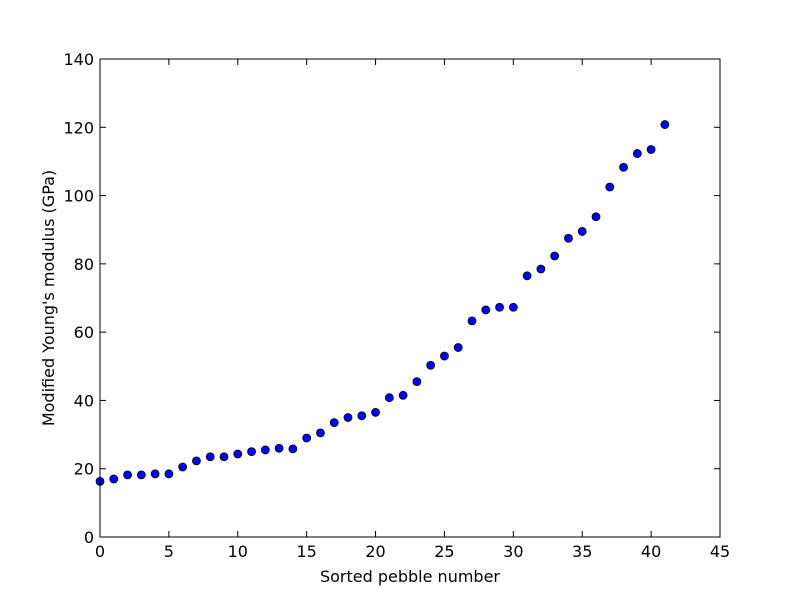 The image size is (800, 597). What do you see at coordinates (651, 551) in the screenshot?
I see `x-tick-label: 40` at bounding box center [651, 551].